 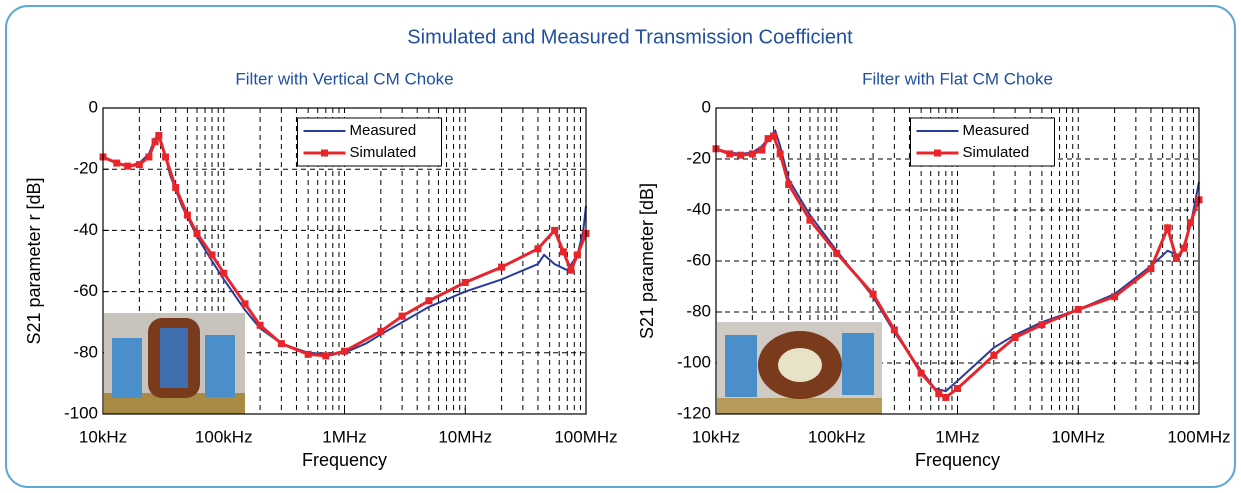 I want to click on subplot-title: Filter with Vertical CM Choke, so click(x=344, y=78).